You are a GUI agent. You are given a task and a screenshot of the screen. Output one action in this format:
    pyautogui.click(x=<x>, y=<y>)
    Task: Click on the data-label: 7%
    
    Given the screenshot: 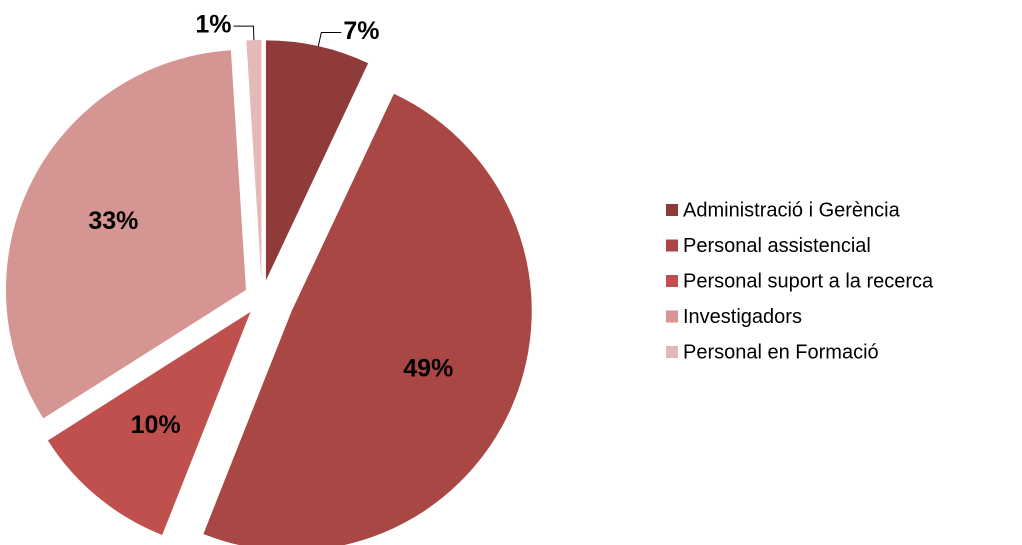 What is the action you would take?
    pyautogui.click(x=361, y=31)
    